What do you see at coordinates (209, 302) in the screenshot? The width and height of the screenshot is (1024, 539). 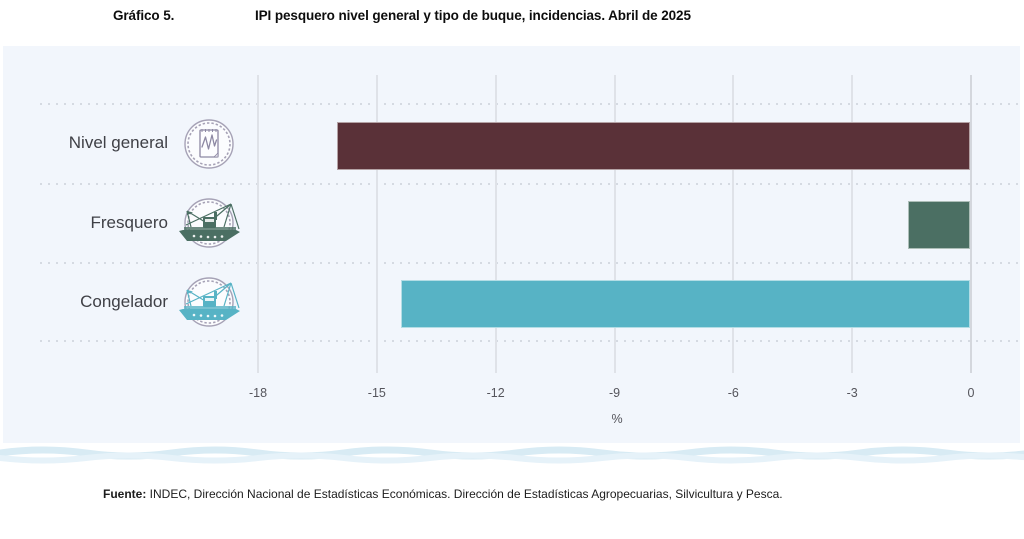 I see `congelador-boat-icon` at bounding box center [209, 302].